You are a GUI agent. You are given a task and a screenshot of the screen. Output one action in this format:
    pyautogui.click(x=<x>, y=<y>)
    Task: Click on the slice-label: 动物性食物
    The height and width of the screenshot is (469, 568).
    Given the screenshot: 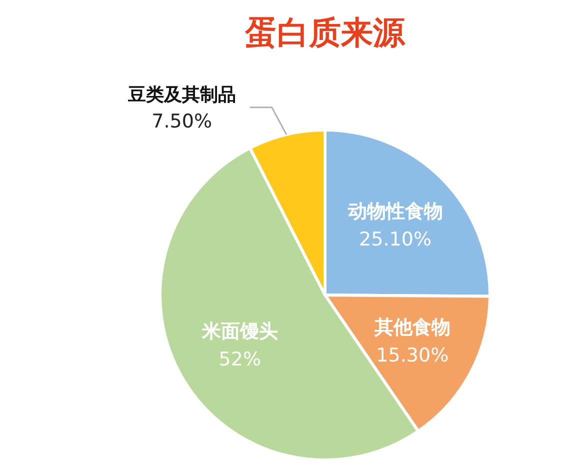 What is the action you would take?
    pyautogui.click(x=394, y=211)
    